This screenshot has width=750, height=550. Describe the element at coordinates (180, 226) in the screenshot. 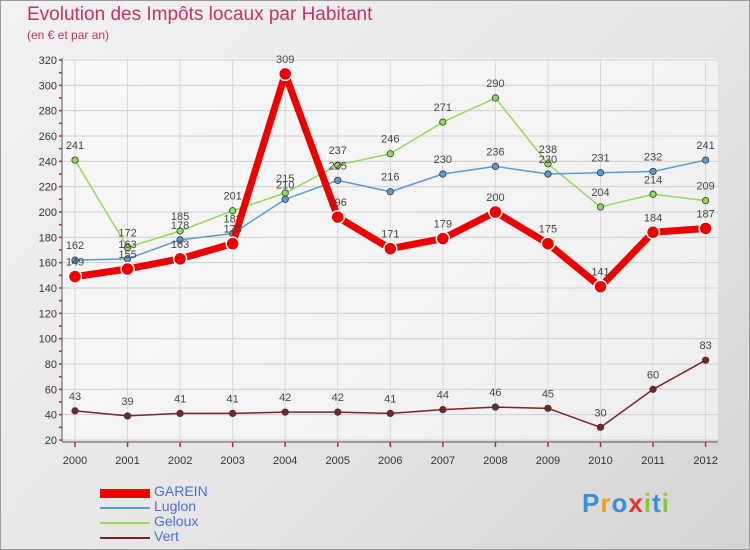

I see `data-label-luglon: 178` at that location.